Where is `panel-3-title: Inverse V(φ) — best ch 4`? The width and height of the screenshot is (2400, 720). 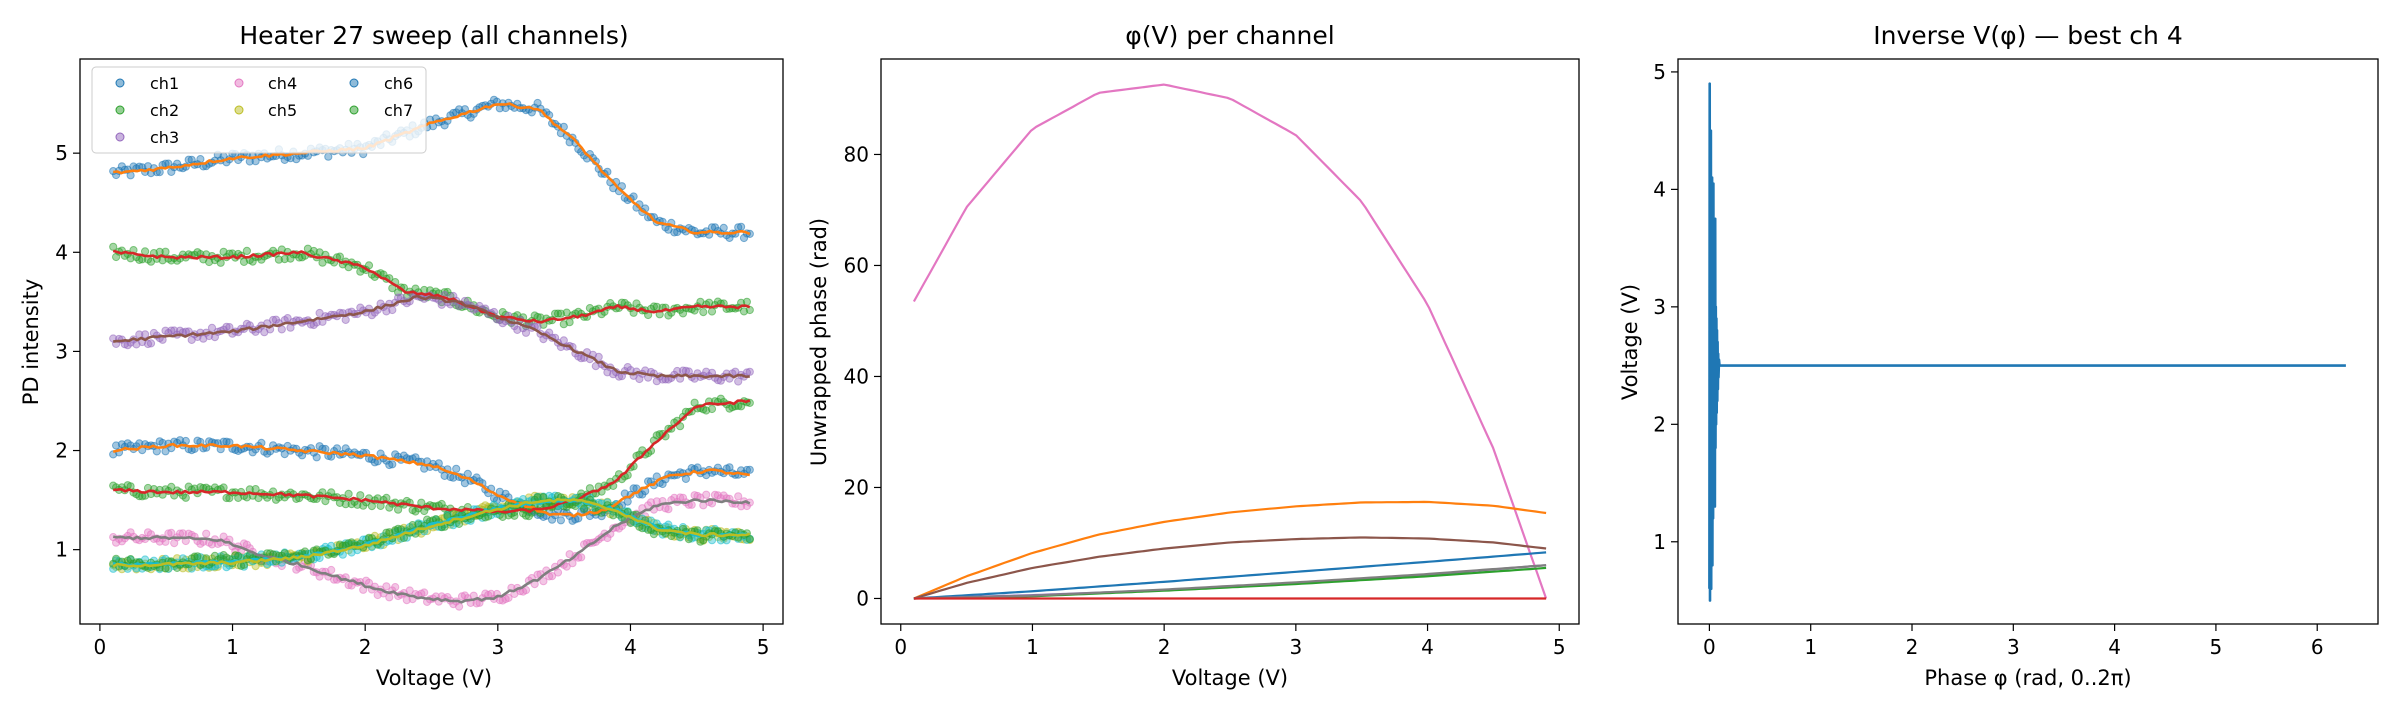
panel-3-title: Inverse V(φ) — best ch 4 is located at coordinates (2028, 35).